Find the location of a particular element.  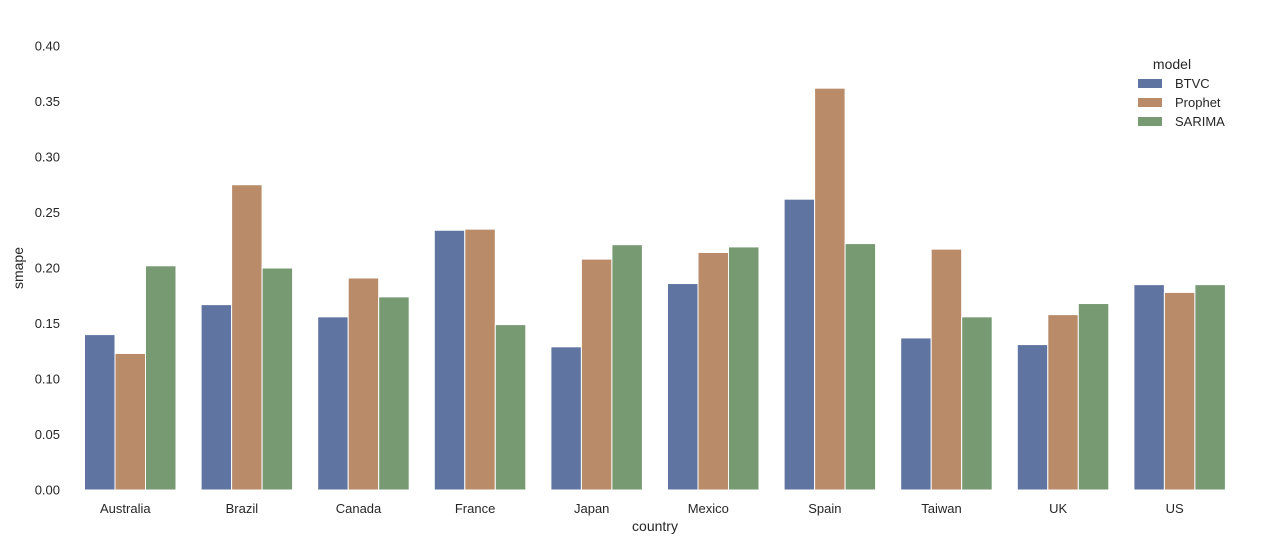

x-tick-label: Mexico is located at coordinates (708, 508).